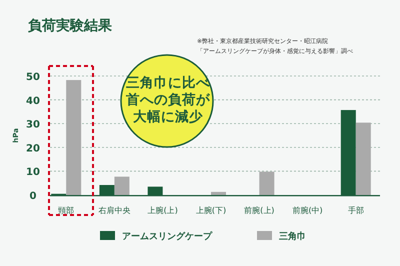 This screenshot has height=266, width=400. I want to click on chart-title: 負荷実験結果, so click(70, 25).